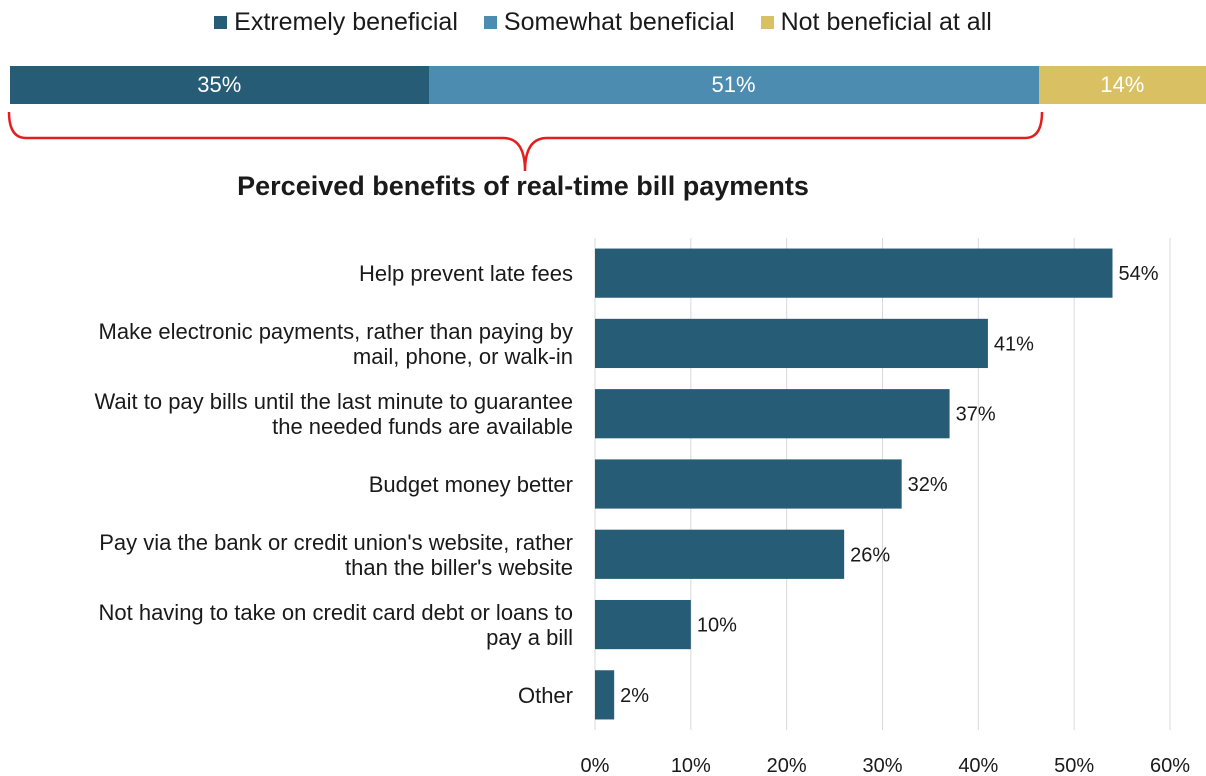 Image resolution: width=1206 pixels, height=776 pixels. I want to click on legend-item: Somewhat beneficial, so click(609, 22).